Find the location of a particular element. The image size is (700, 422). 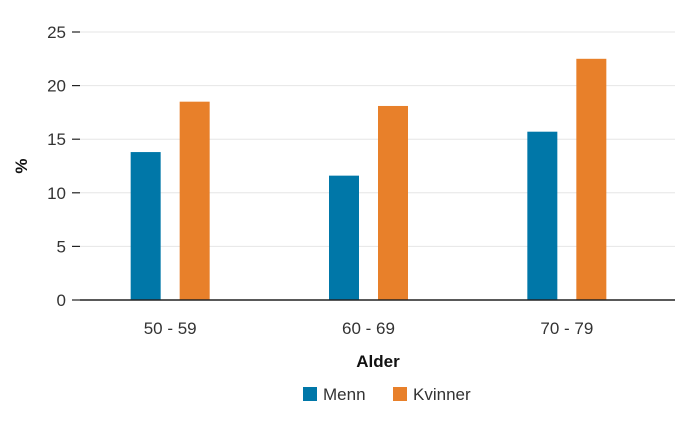

x-axis-ticks: 50 - 59 60 - 69 70 - 79 is located at coordinates (369, 328).